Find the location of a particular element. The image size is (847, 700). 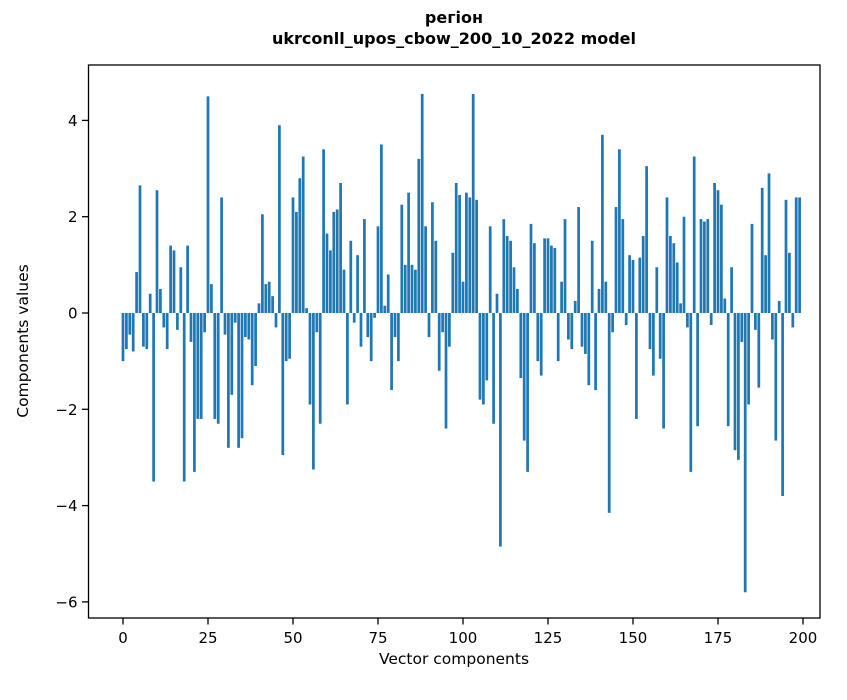

y-tick-label: 2 is located at coordinates (73, 217).